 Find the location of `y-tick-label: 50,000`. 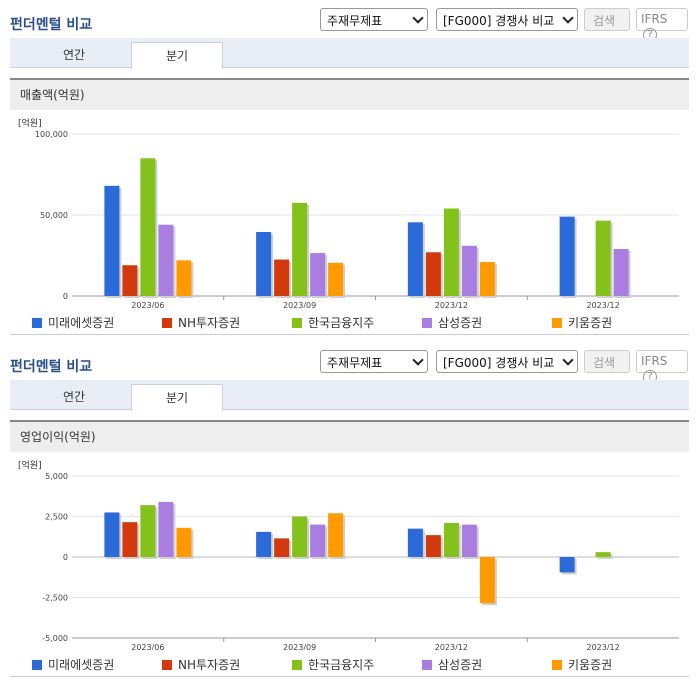

y-tick-label: 50,000 is located at coordinates (54, 215).